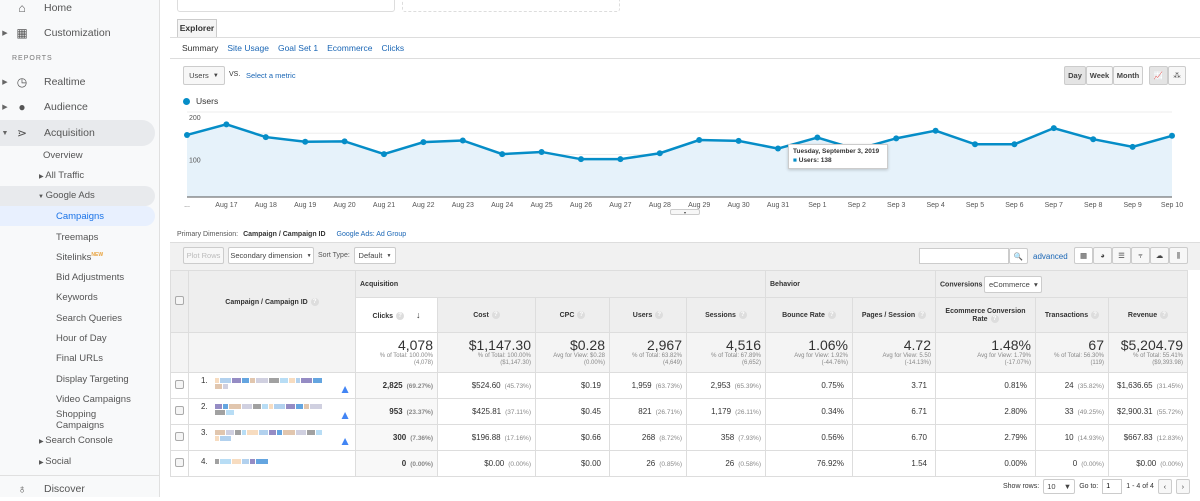  Describe the element at coordinates (80, 420) in the screenshot. I see `sidebar-item-shopping-campaigns: Shopping Campaigns` at that location.